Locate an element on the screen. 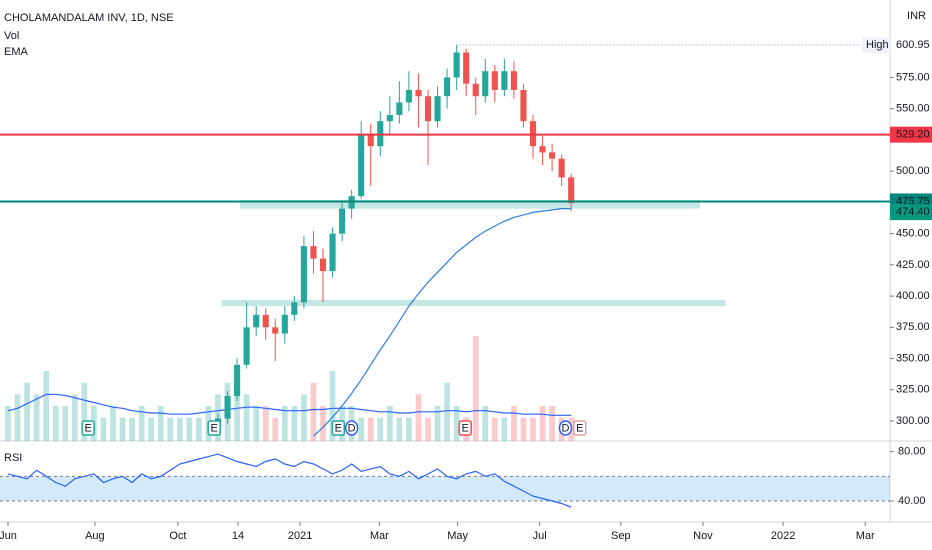 The width and height of the screenshot is (932, 550). x-tick-label: May is located at coordinates (457, 536).